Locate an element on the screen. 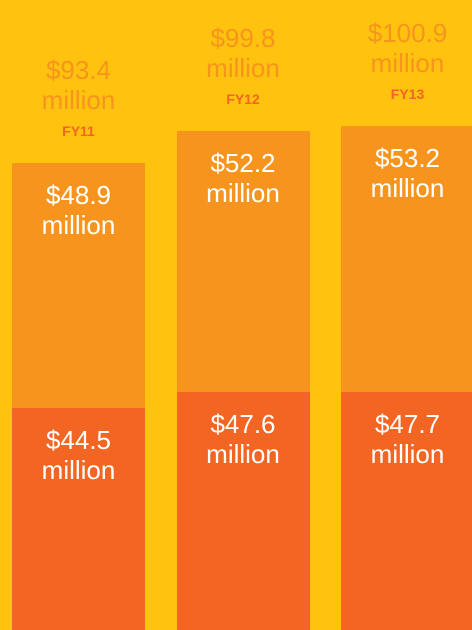  value-label: $47.6 million is located at coordinates (243, 439).